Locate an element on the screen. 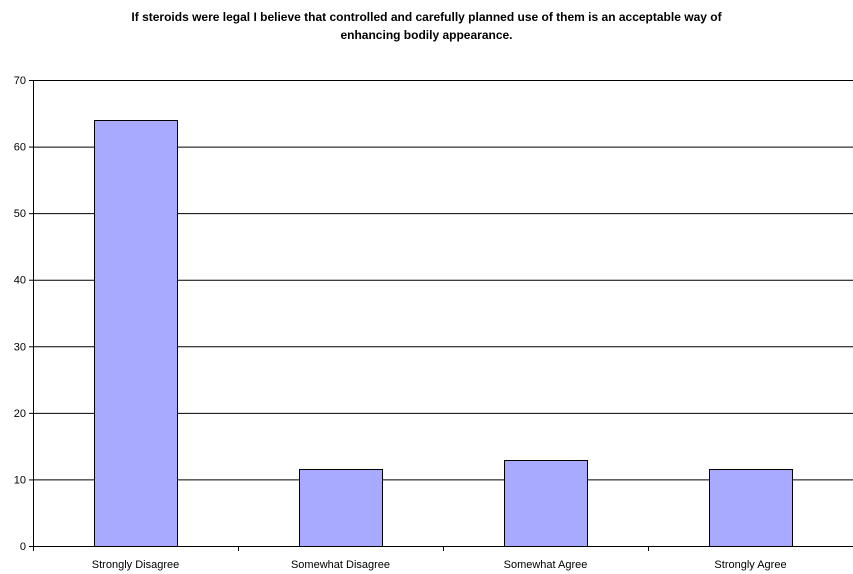  bar-strongly-agree is located at coordinates (751, 508).